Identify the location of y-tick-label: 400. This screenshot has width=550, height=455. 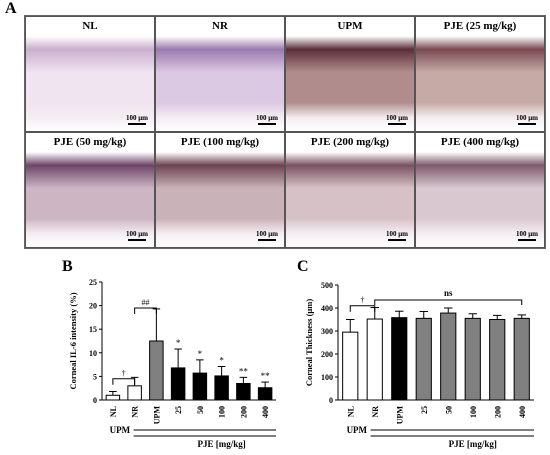
(327, 308).